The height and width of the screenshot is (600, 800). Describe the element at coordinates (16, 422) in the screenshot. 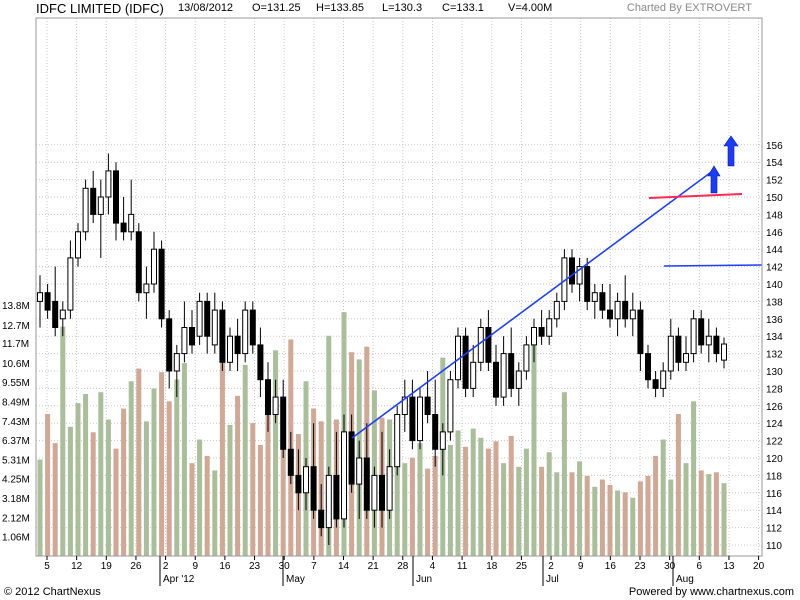

I see `volume-tick-label: 7.43M` at that location.